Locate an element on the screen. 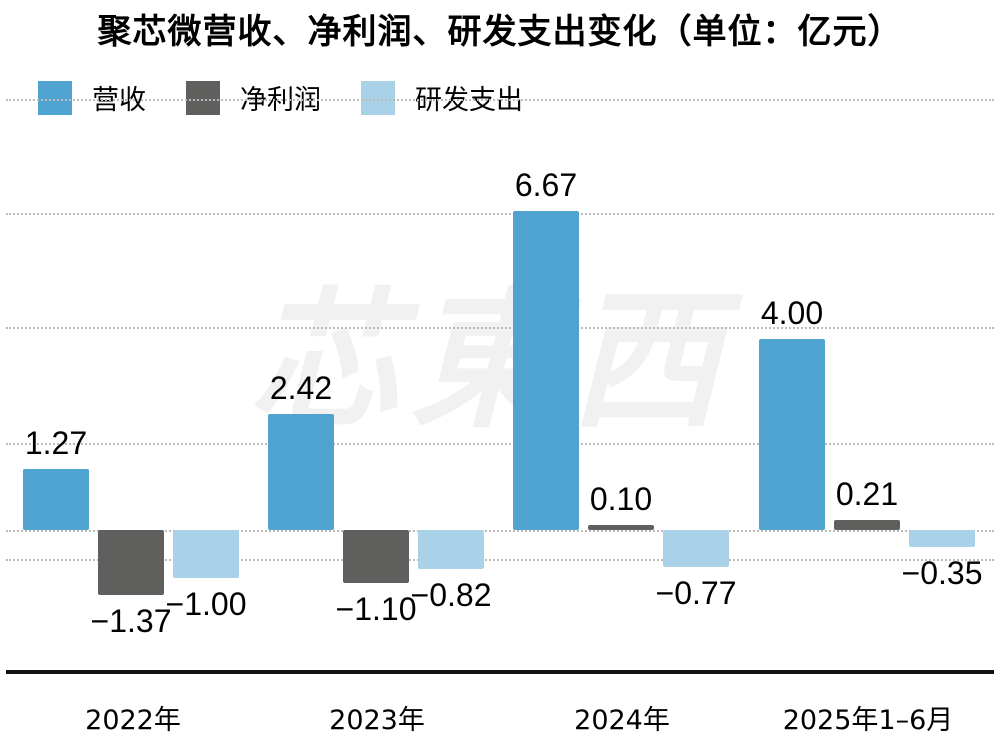  value-label: −0.82 is located at coordinates (451, 595).